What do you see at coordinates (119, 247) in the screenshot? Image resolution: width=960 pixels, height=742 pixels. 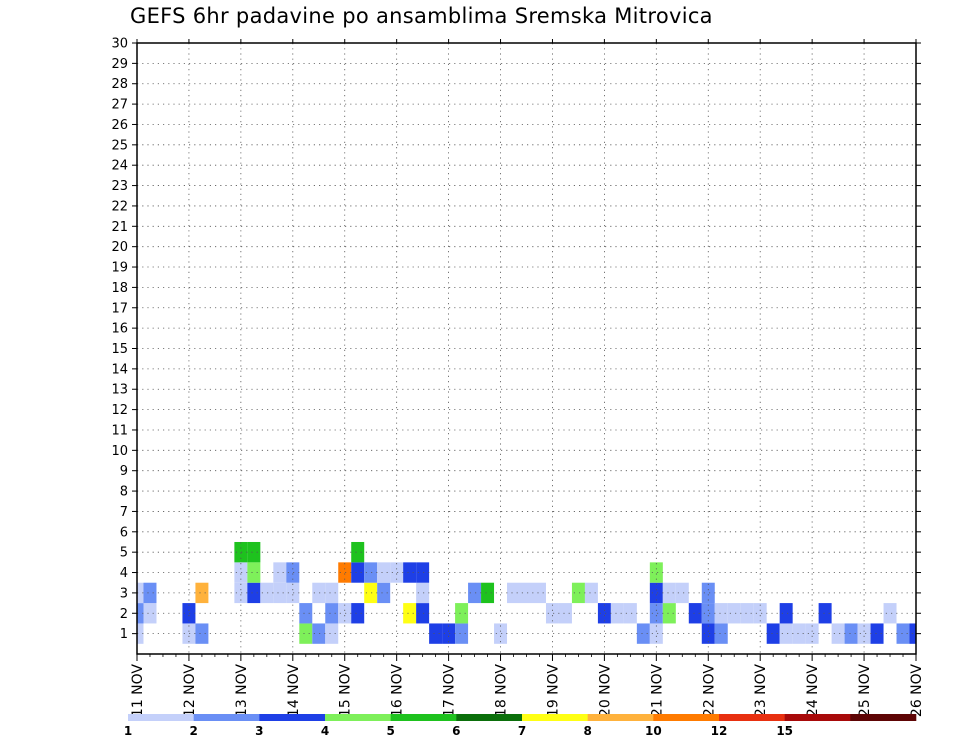 I see `y-tick-label: 20` at bounding box center [119, 247].